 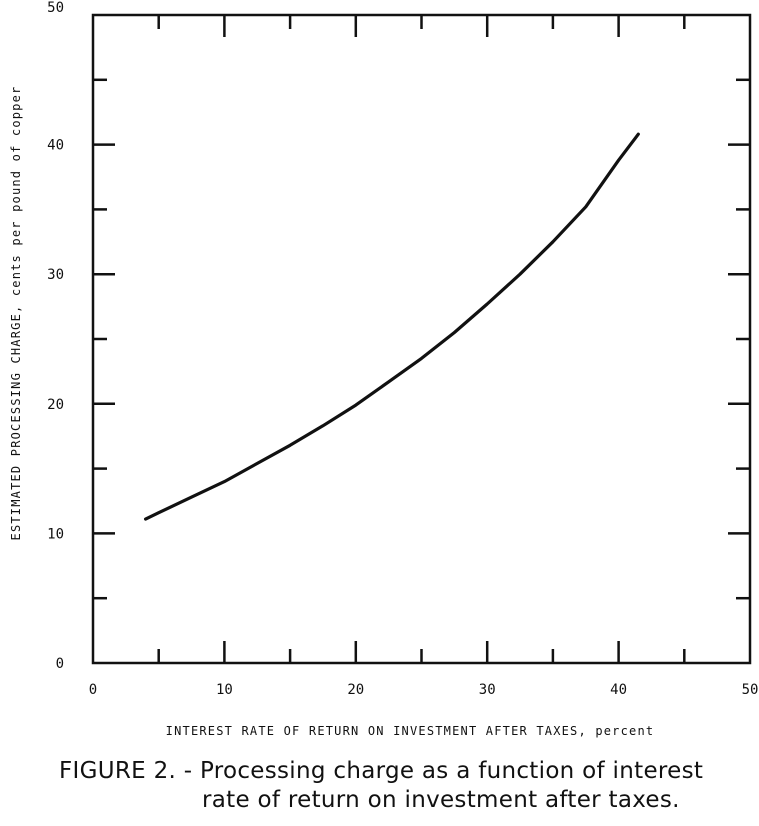 What do you see at coordinates (424, 690) in the screenshot?
I see `x-axis-tick-labels: 0 10 20 30 40 50` at bounding box center [424, 690].